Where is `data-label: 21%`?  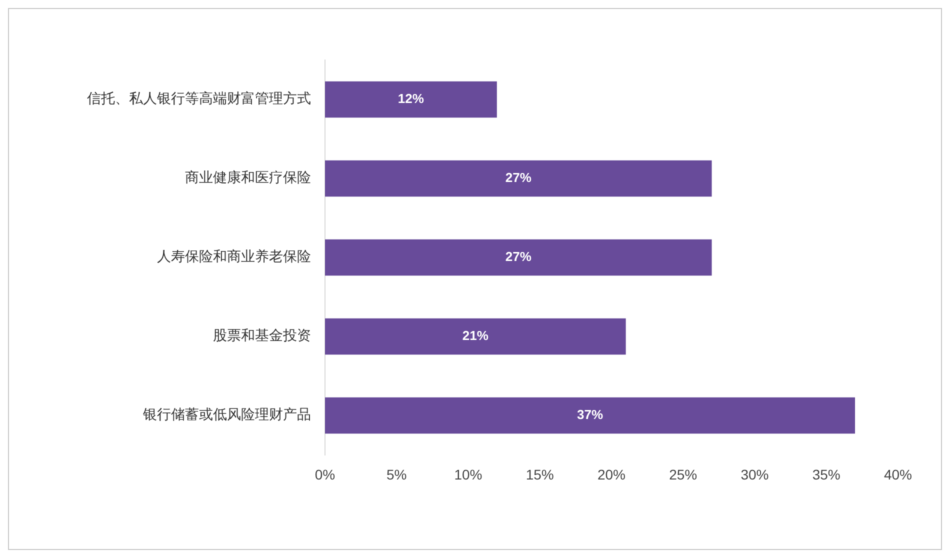 data-label: 21% is located at coordinates (475, 336).